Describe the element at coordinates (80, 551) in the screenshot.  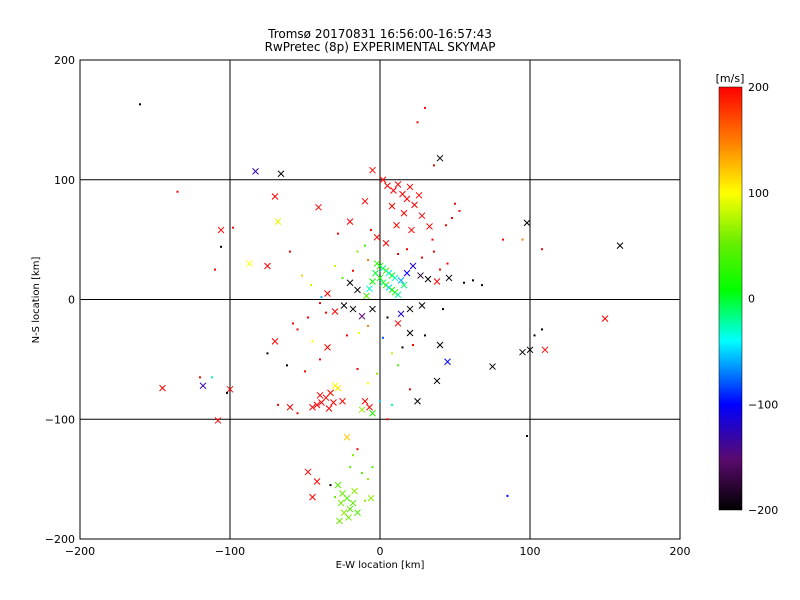
I see `x-tick-label: −200` at that location.